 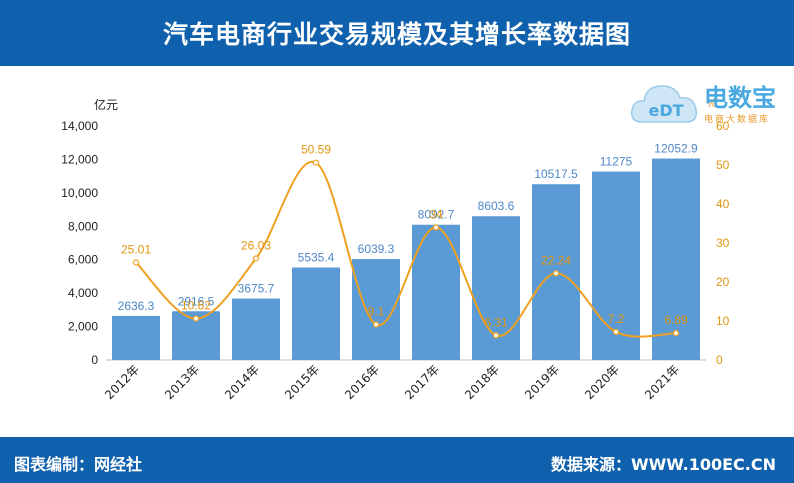 What do you see at coordinates (665, 110) in the screenshot?
I see `logo-text: eDT` at bounding box center [665, 110].